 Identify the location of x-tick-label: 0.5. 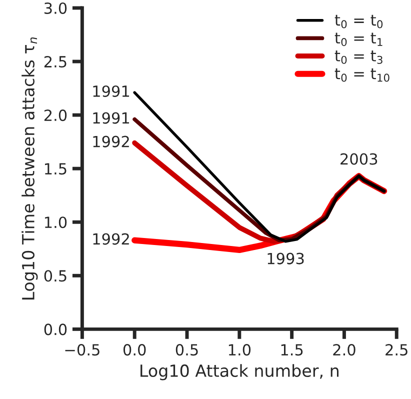
(187, 350).